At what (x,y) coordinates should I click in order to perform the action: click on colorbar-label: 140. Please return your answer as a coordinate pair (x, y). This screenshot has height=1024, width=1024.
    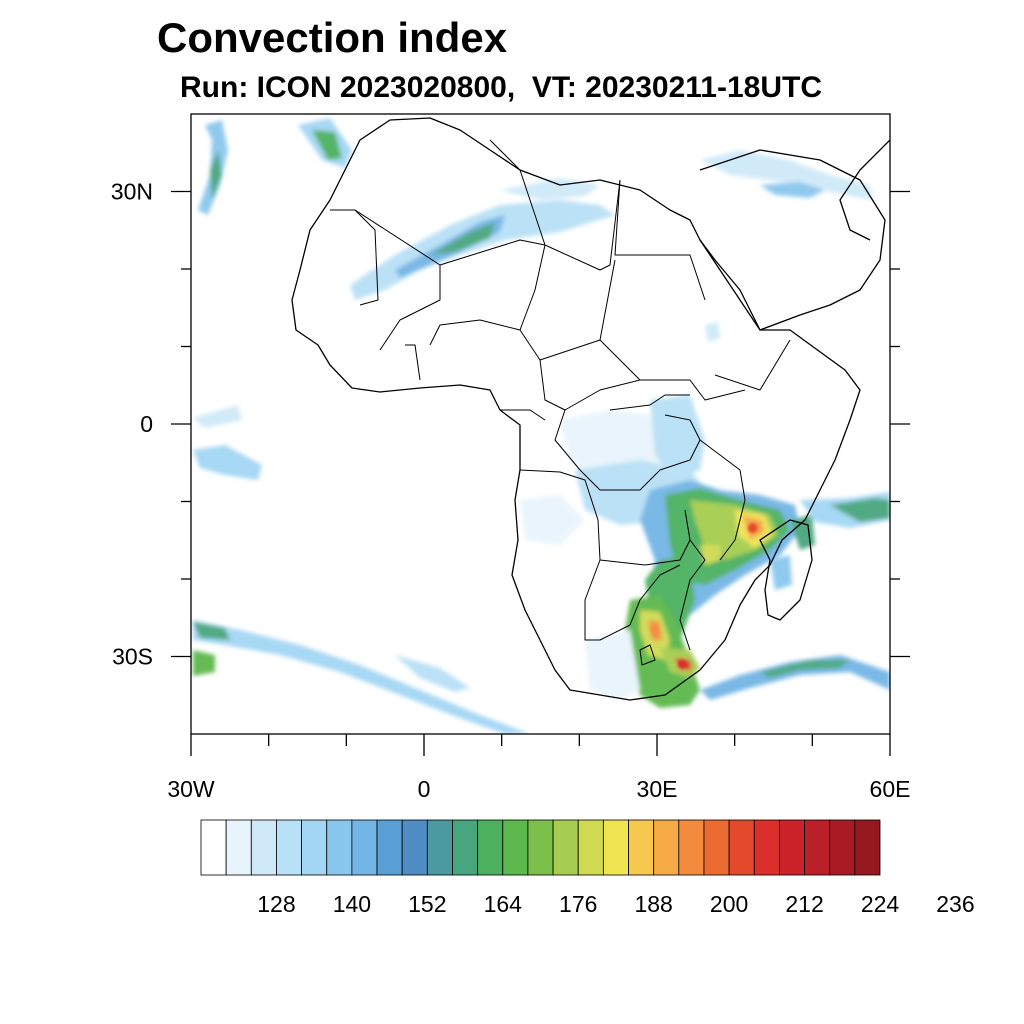
    Looking at the image, I should click on (352, 904).